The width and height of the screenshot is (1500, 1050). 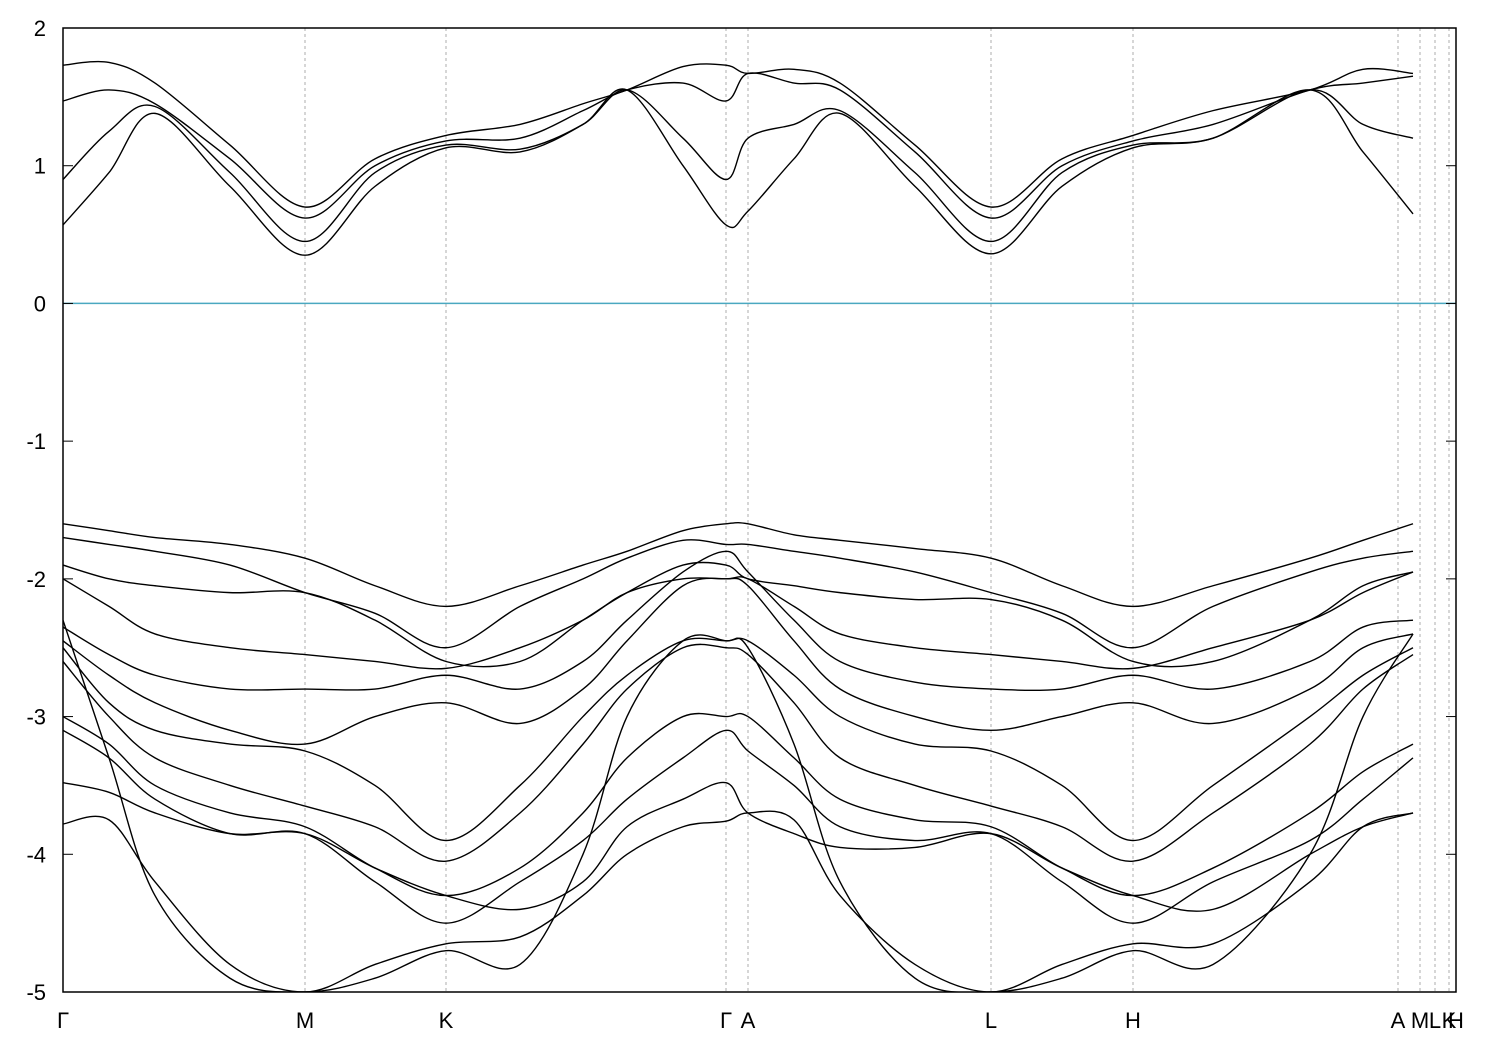 I want to click on y-tick-label: 0, so click(x=40, y=303).